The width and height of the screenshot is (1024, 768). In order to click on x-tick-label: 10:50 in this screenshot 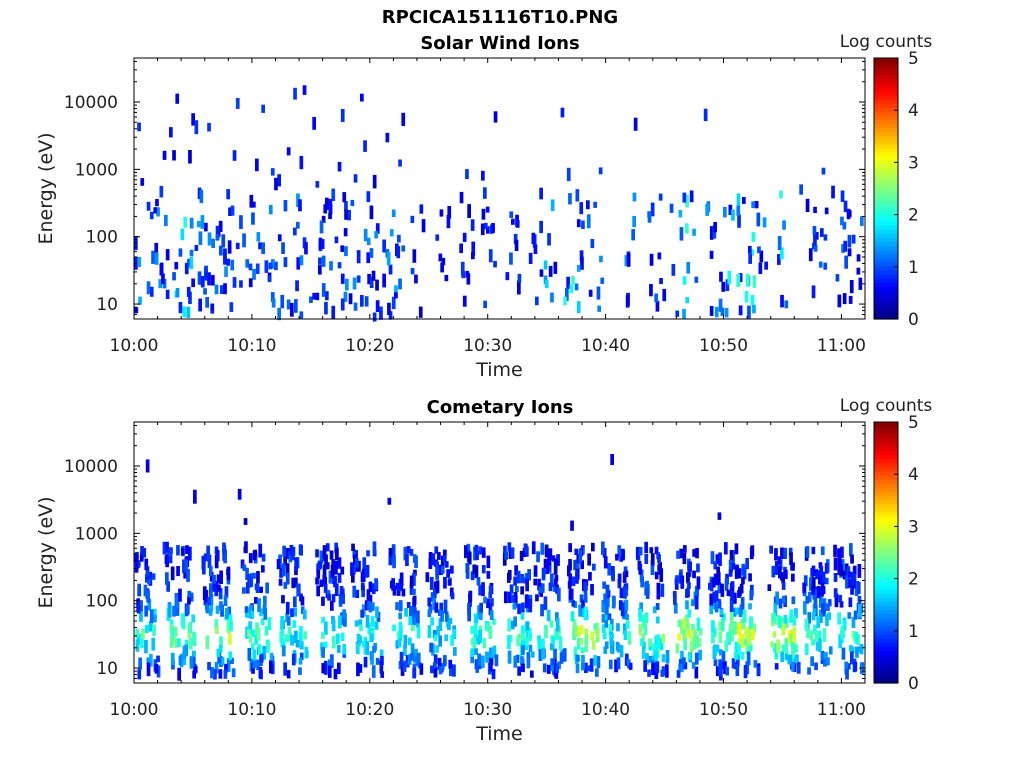, I will do `click(723, 346)`.